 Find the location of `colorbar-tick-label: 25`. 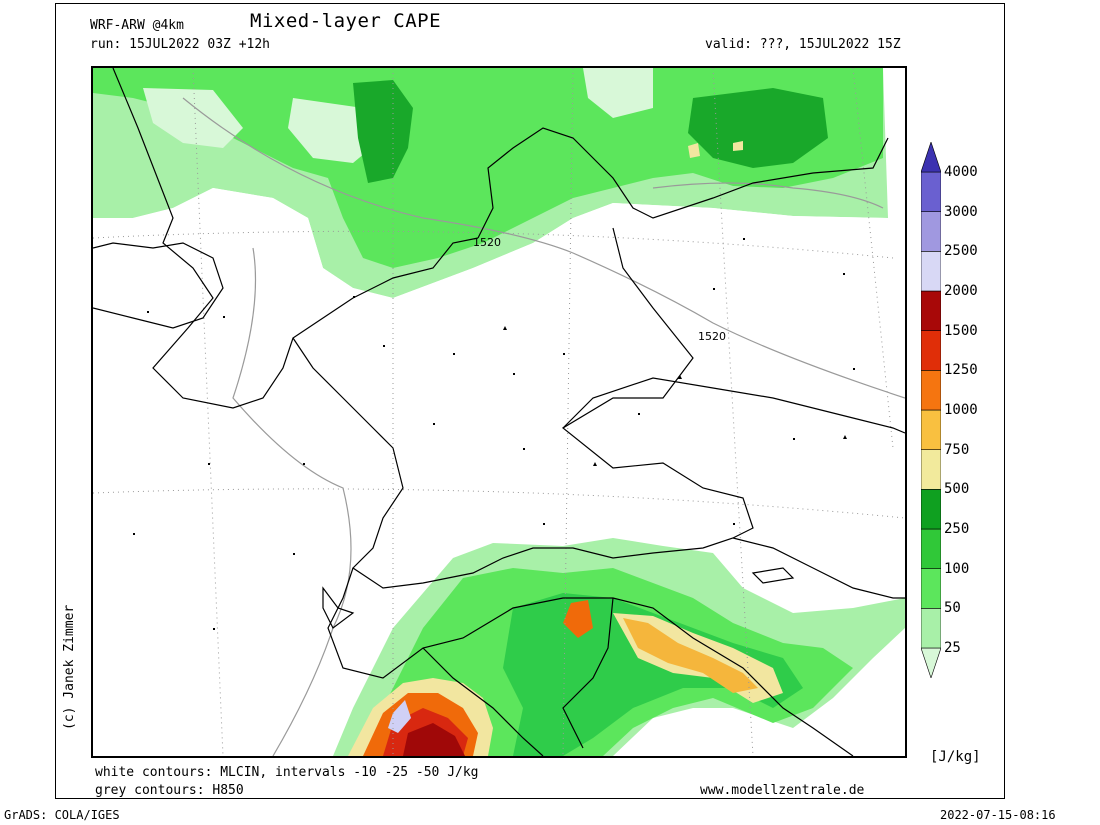

colorbar-tick-label: 25 is located at coordinates (952, 648).